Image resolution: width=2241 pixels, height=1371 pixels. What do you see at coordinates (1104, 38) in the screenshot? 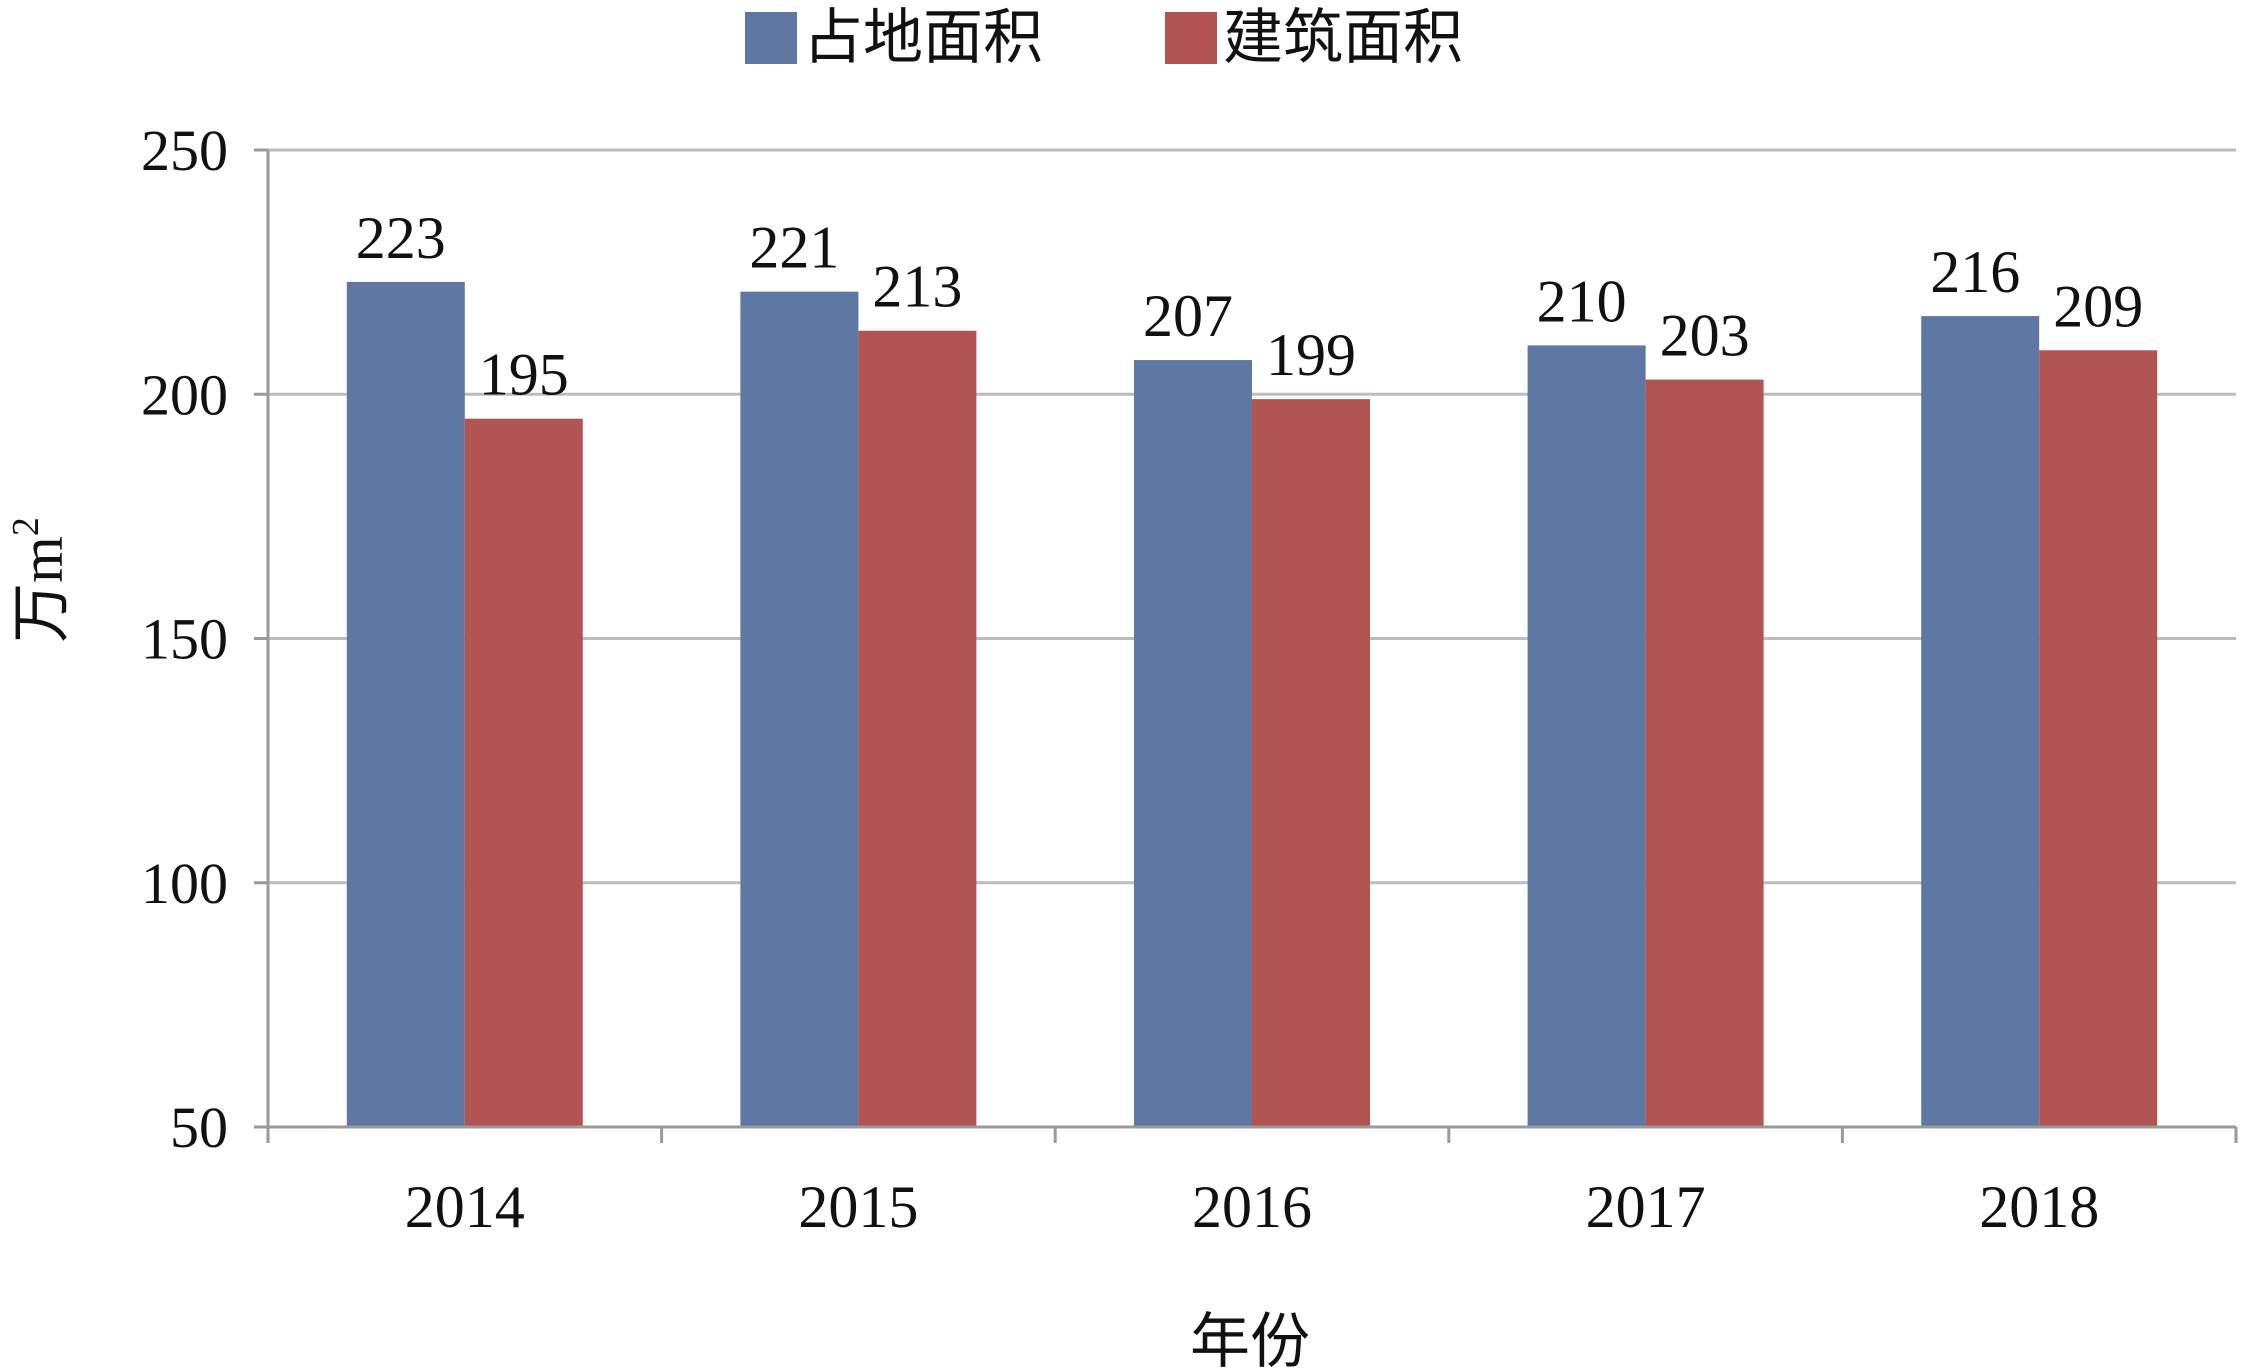
I see `legend: 占地面积 建筑面积` at bounding box center [1104, 38].